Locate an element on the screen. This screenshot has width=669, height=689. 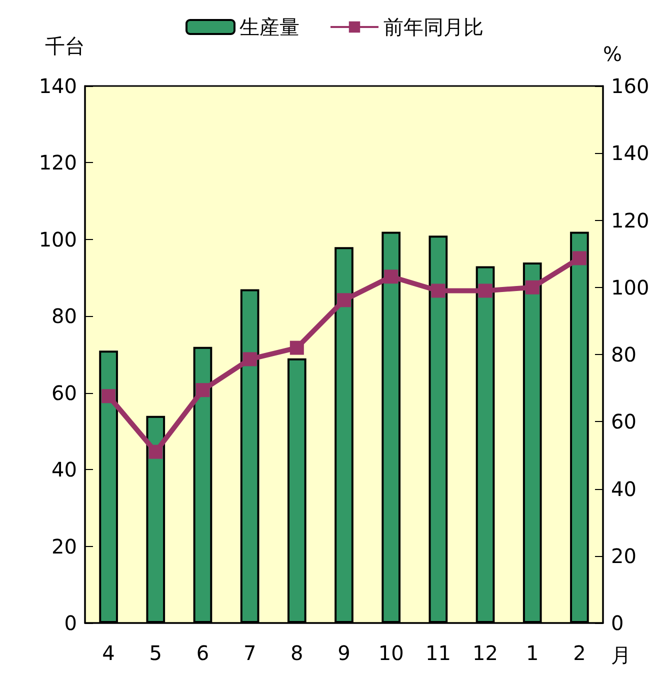
y2-tick-label: 40 is located at coordinates (623, 488).